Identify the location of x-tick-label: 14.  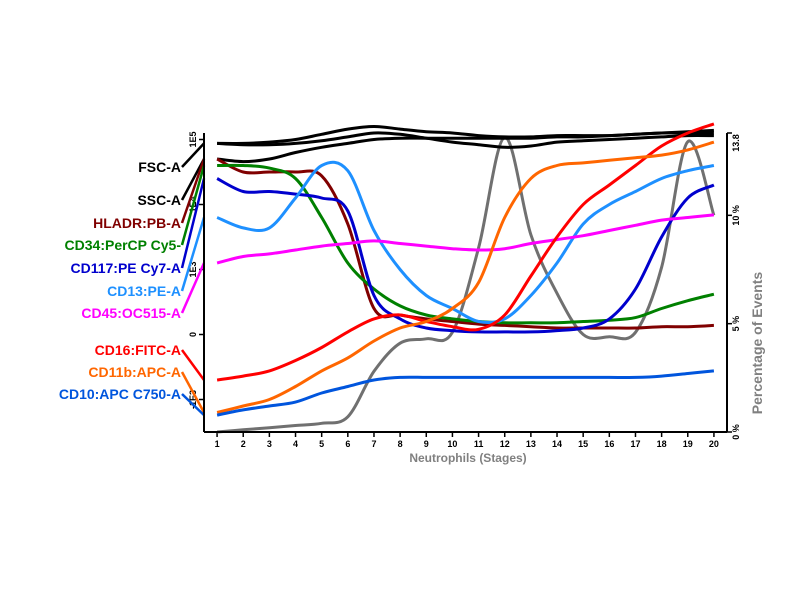
(557, 444).